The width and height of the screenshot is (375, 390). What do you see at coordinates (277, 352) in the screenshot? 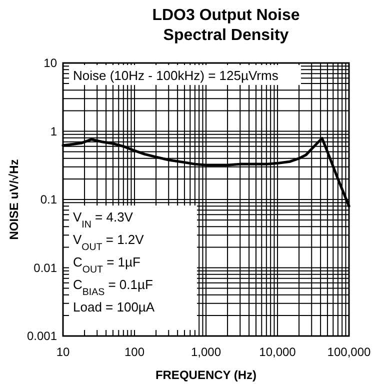
I see `x-tick-label: 10,000` at bounding box center [277, 352].